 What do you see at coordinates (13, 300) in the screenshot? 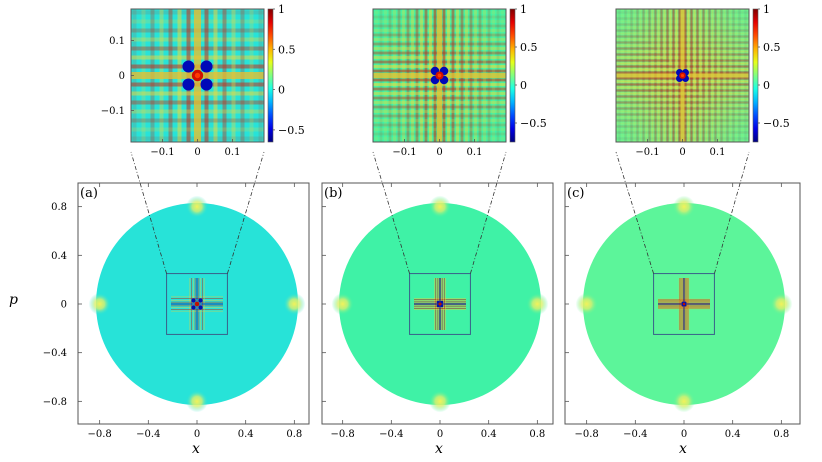
I see `y-axis-label: p` at bounding box center [13, 300].